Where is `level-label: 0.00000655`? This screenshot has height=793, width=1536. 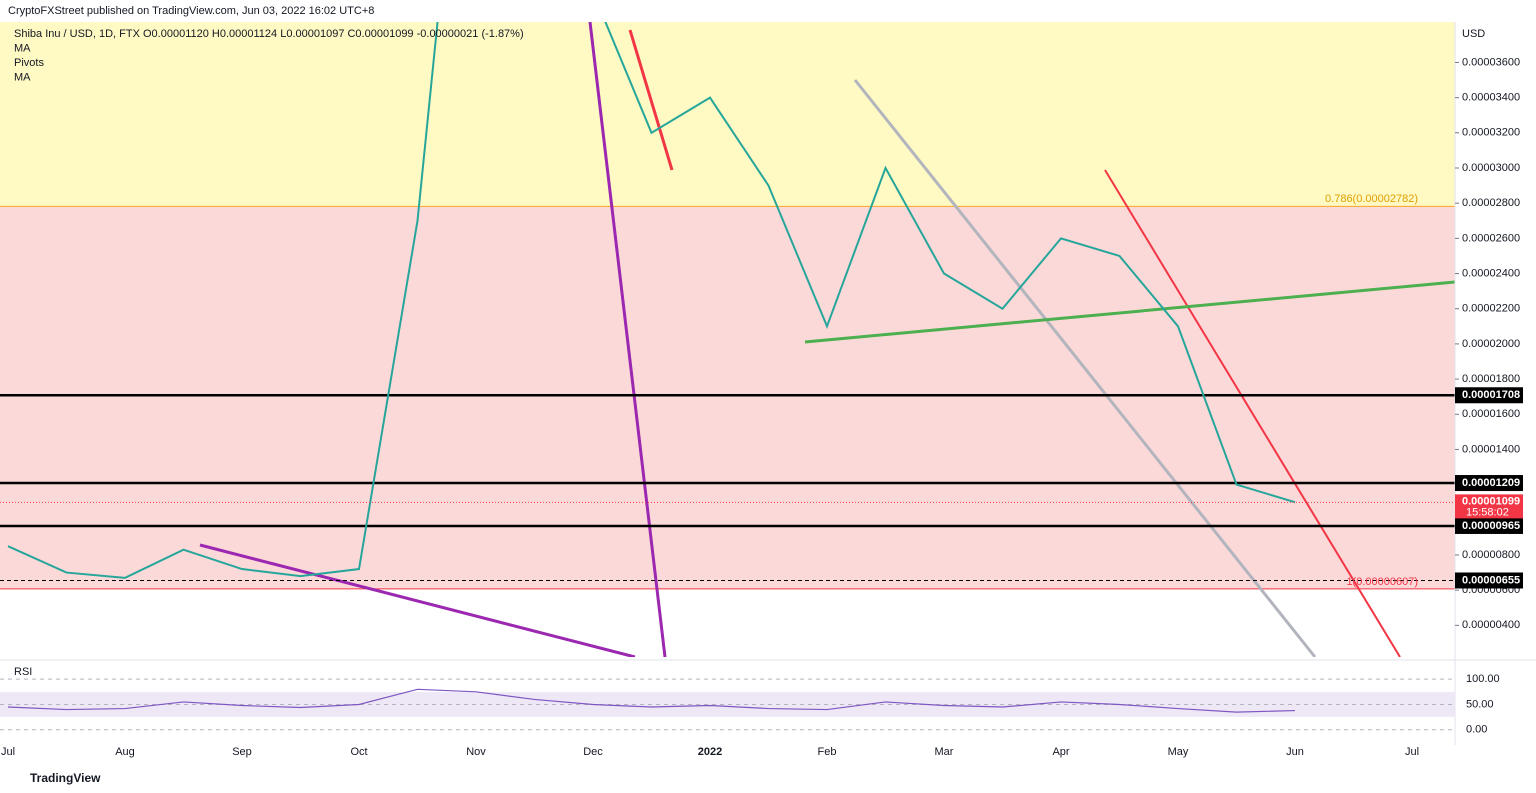
level-label: 0.00000655 is located at coordinates (1491, 580).